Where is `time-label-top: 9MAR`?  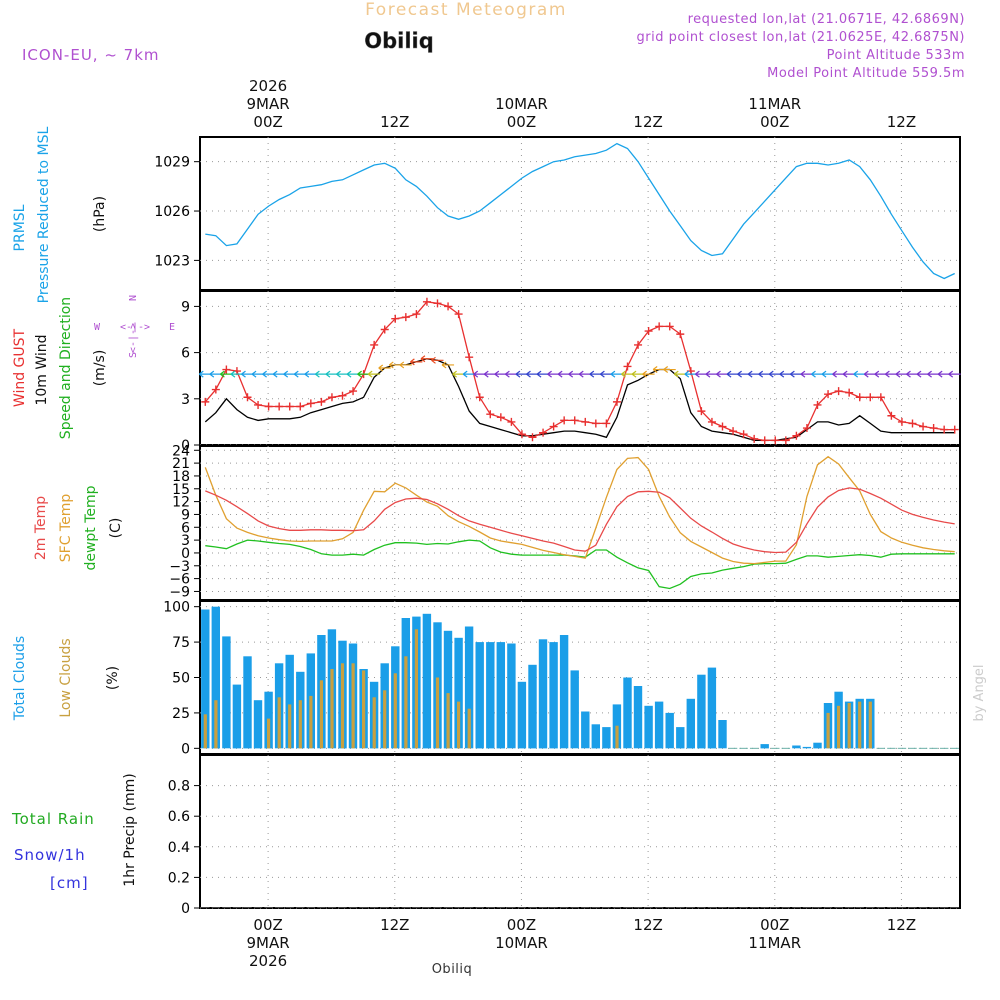 time-label-top: 9MAR is located at coordinates (268, 104).